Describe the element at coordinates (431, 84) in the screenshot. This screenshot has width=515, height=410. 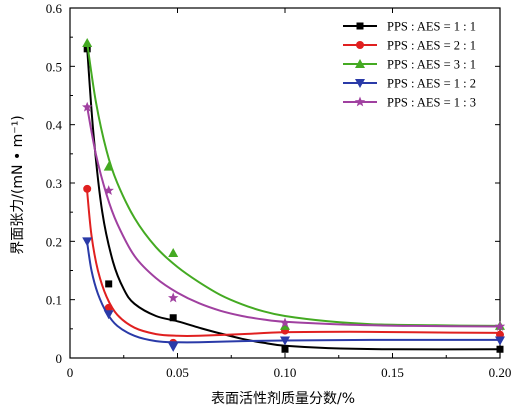
I see `legend-label: PPS : AES = 1 : 2` at that location.